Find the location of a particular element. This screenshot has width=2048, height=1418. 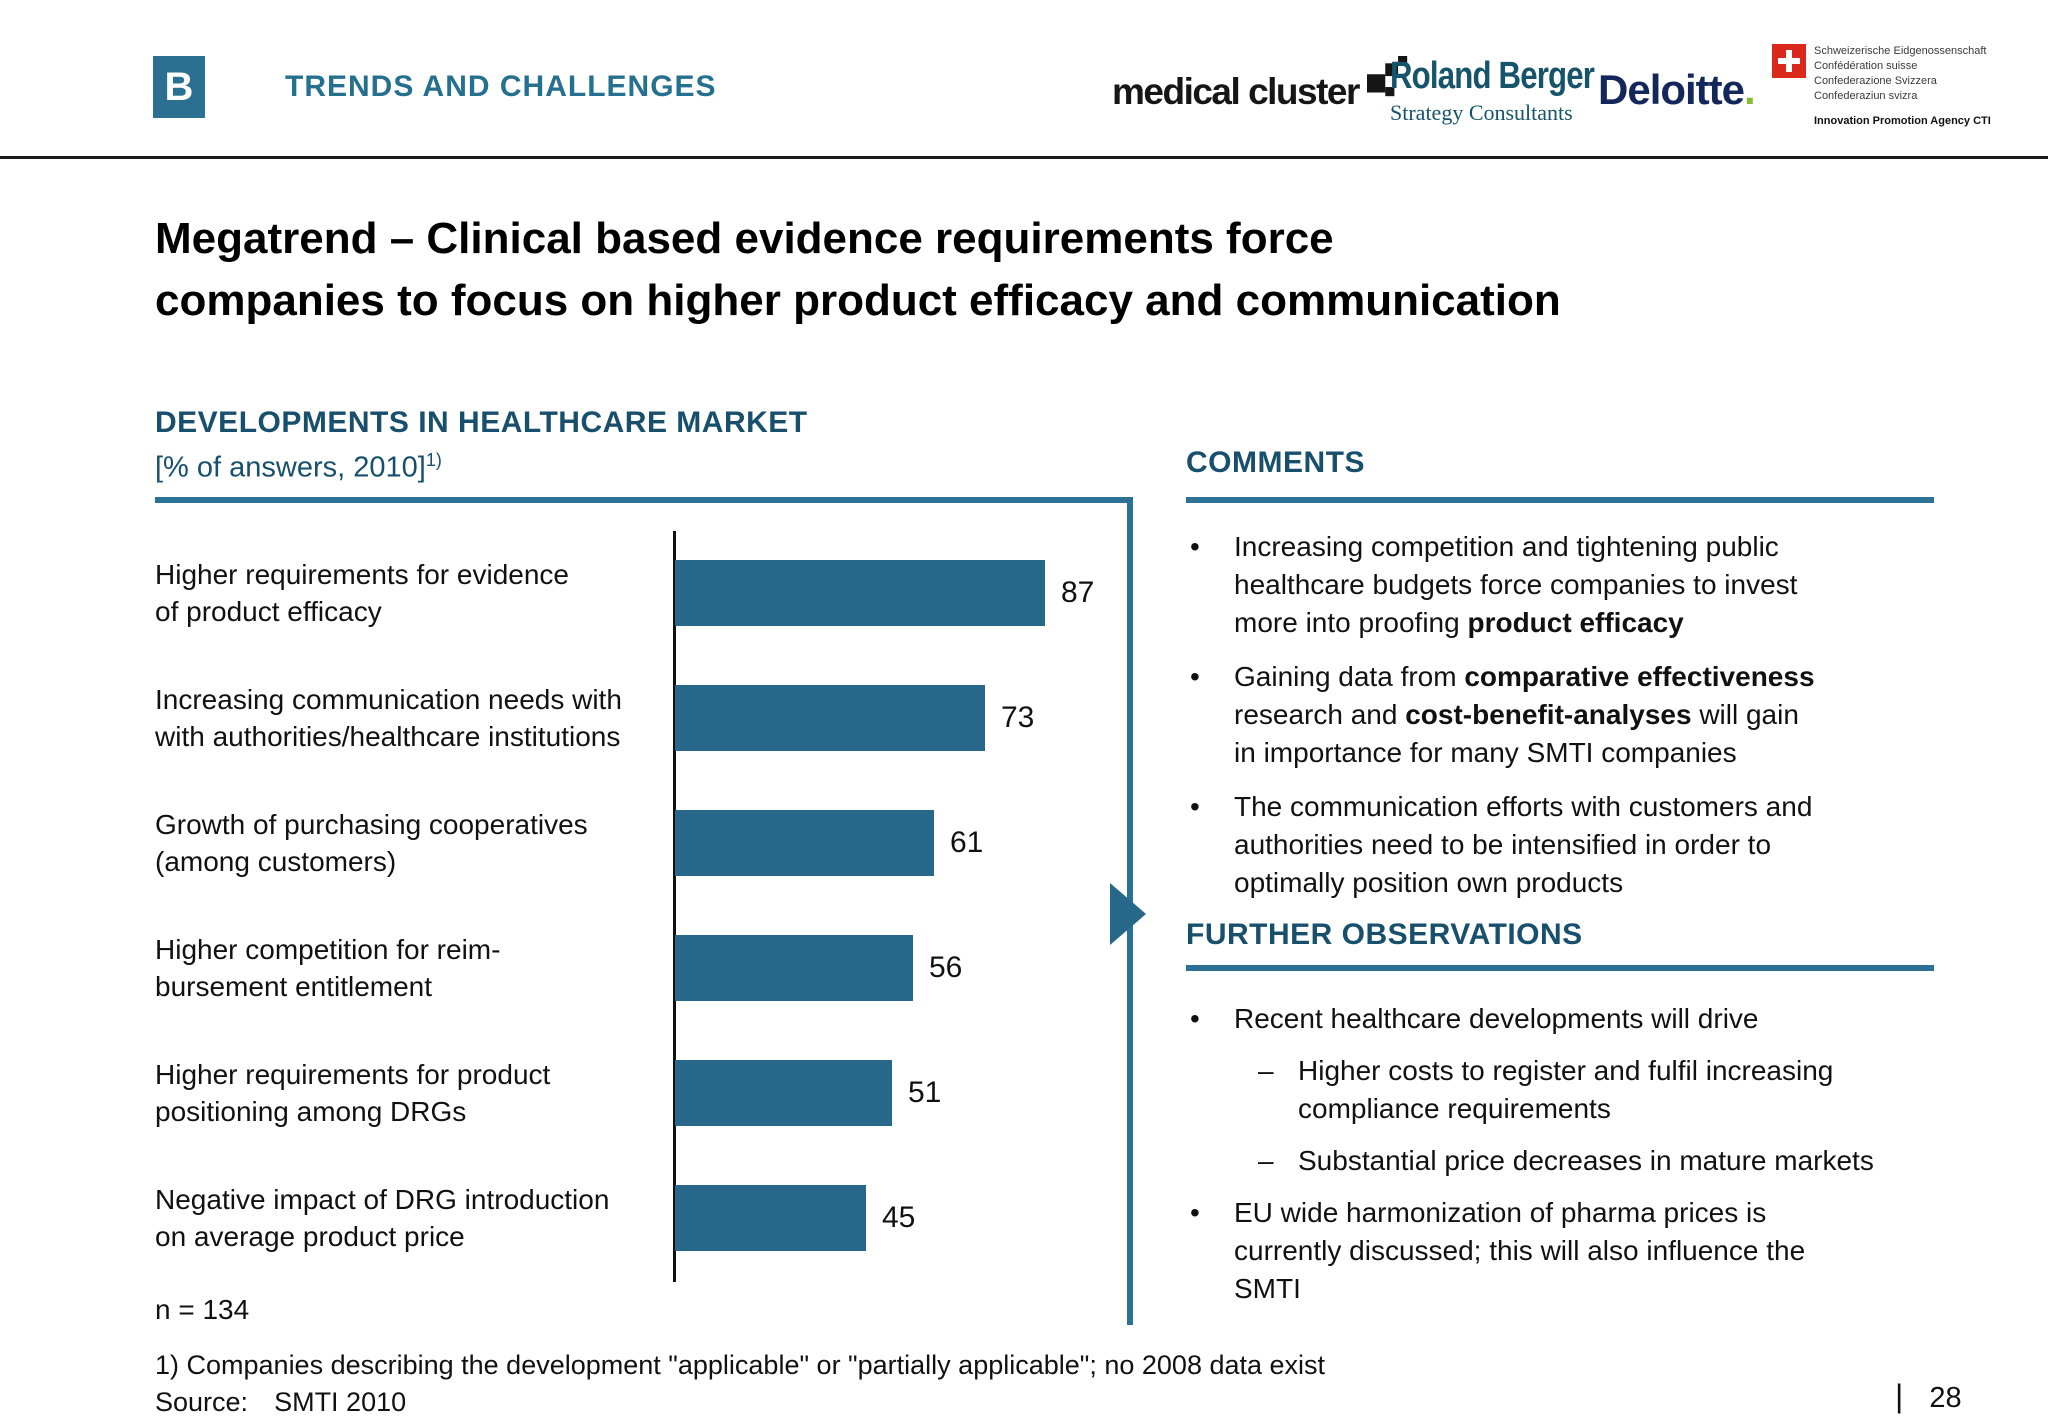

source-value: SMTI 2010 is located at coordinates (340, 1402).